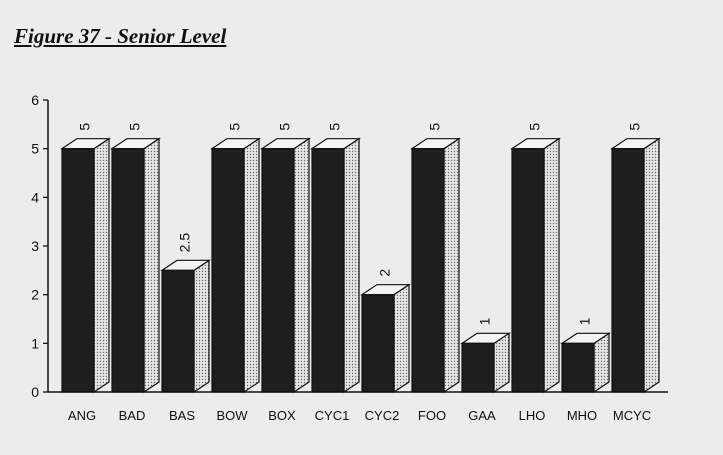 This screenshot has height=455, width=723. Describe the element at coordinates (482, 415) in the screenshot. I see `category-label: GAA` at that location.